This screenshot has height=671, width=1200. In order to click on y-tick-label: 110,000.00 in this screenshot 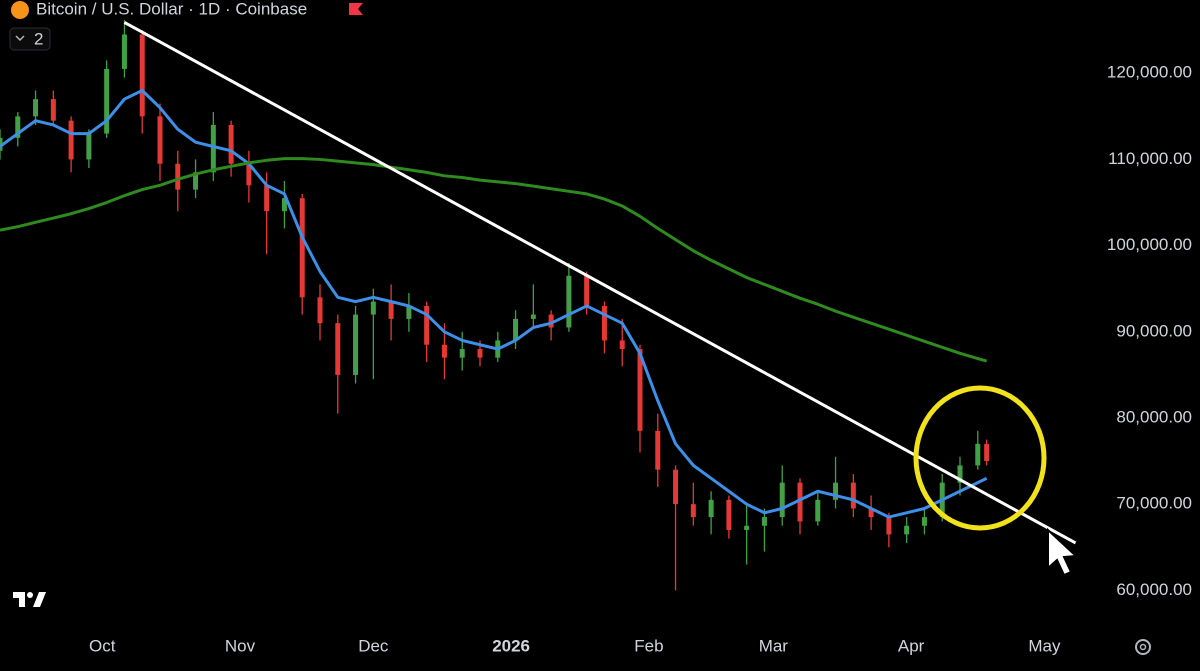, I will do `click(1150, 158)`.